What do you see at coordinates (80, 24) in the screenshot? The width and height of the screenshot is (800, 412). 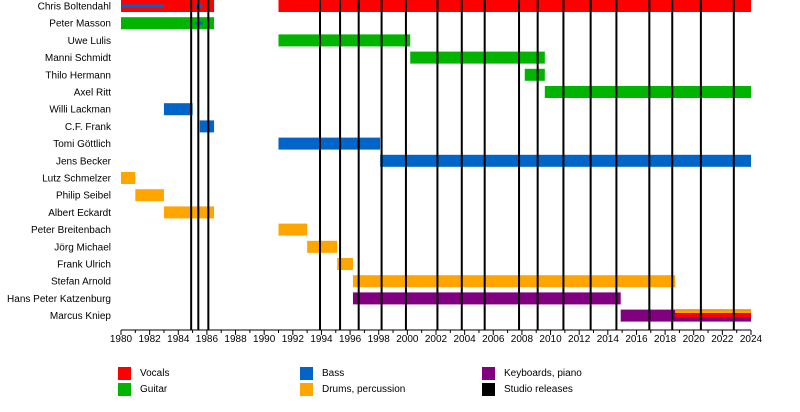 I see `member-label: Peter Masson` at bounding box center [80, 24].